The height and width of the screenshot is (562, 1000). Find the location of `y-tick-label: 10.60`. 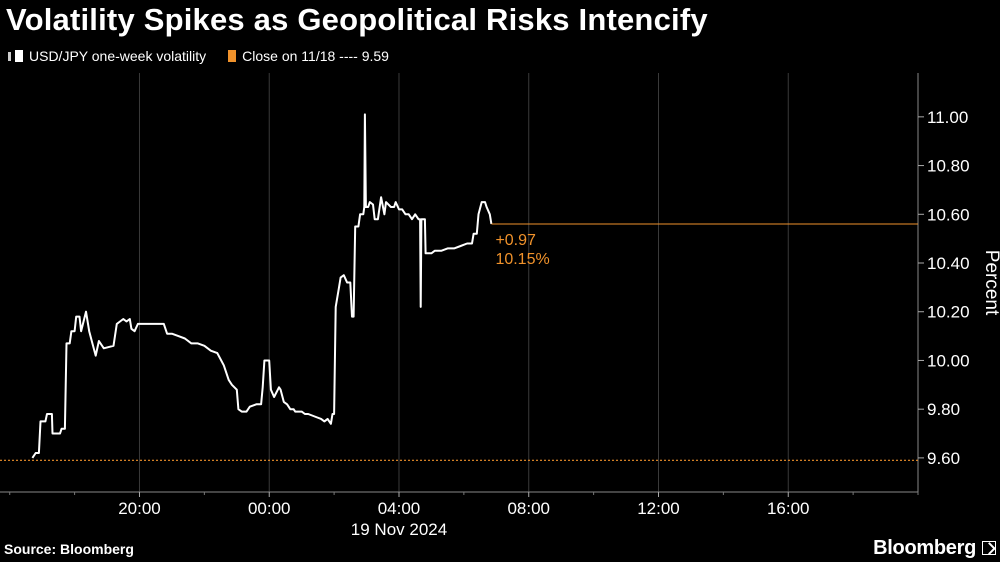

y-tick-label: 10.60 is located at coordinates (948, 214).